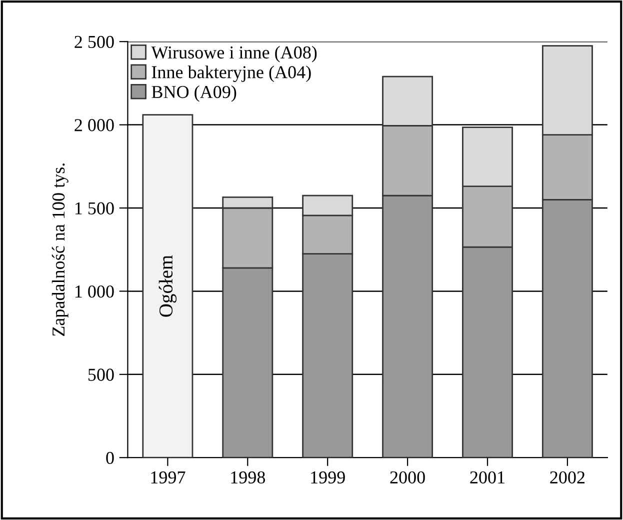 This screenshot has width=623, height=520. Describe the element at coordinates (94, 42) in the screenshot. I see `y-tick-label: 2 500` at that location.